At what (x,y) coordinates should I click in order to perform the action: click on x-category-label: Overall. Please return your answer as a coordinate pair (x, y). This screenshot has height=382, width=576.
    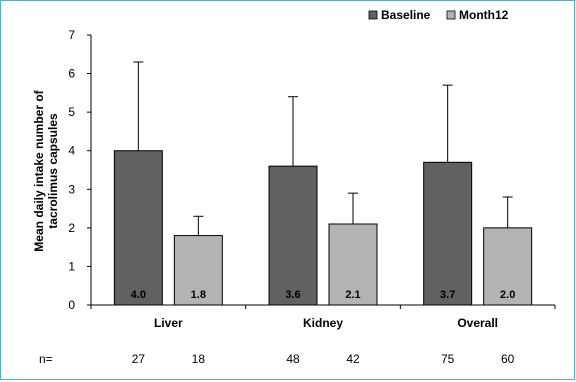
    Looking at the image, I should click on (477, 323).